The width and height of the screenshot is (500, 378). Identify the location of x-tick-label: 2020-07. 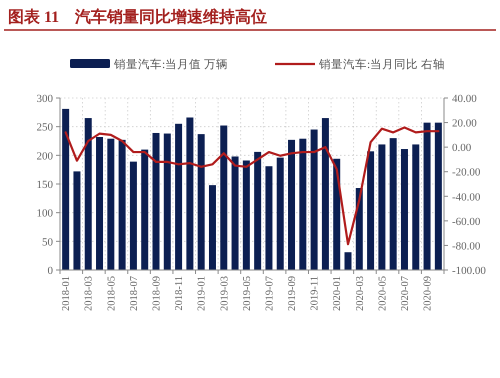
(405, 293).